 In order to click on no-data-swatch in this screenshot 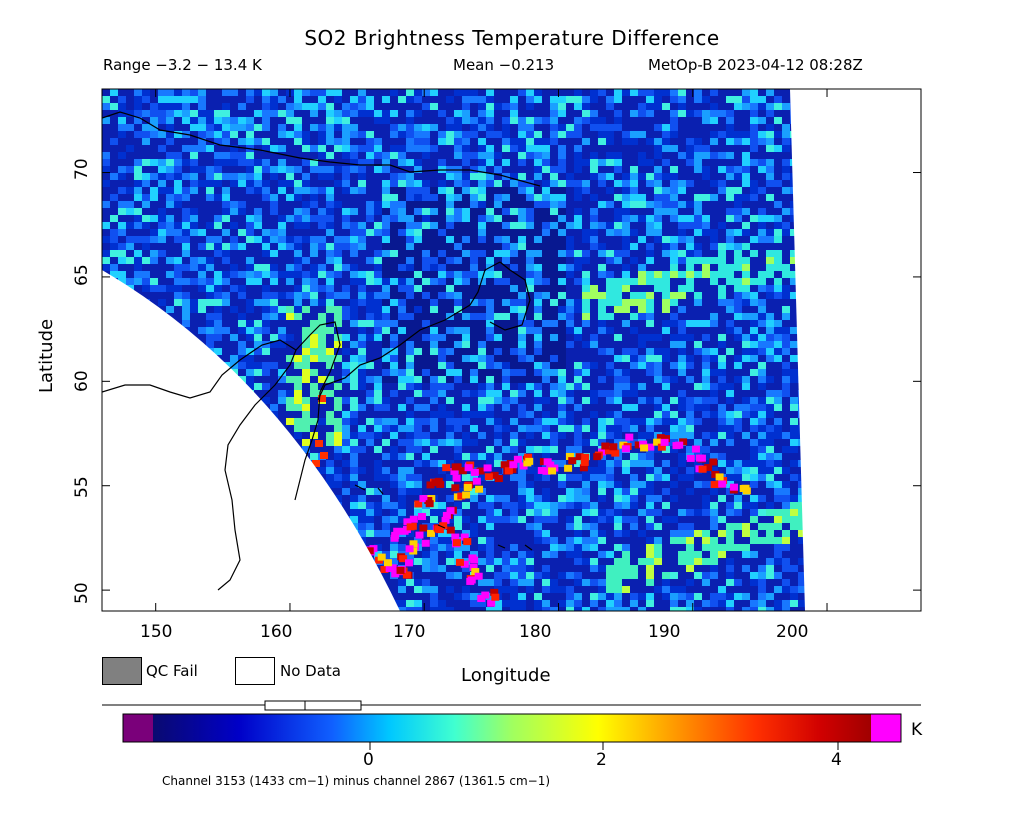, I will do `click(255, 671)`.